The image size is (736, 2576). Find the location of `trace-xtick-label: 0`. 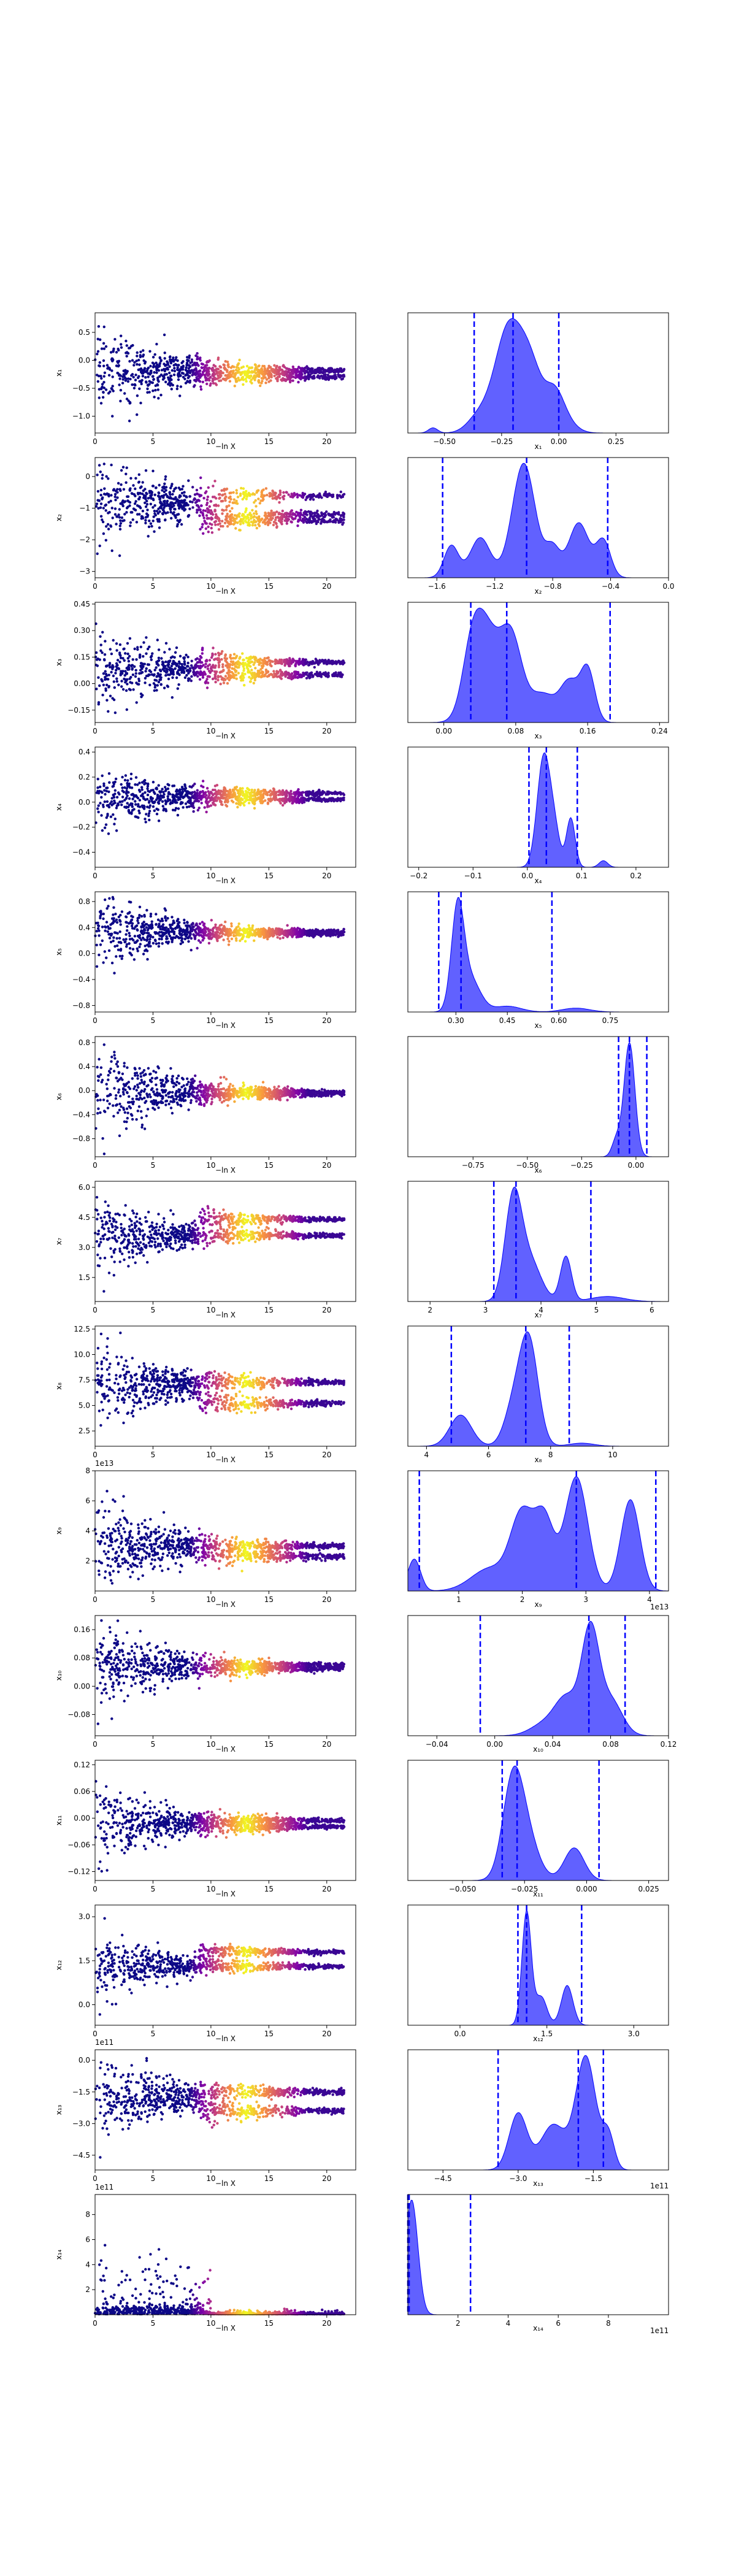

trace-xtick-label: 0 is located at coordinates (95, 441).